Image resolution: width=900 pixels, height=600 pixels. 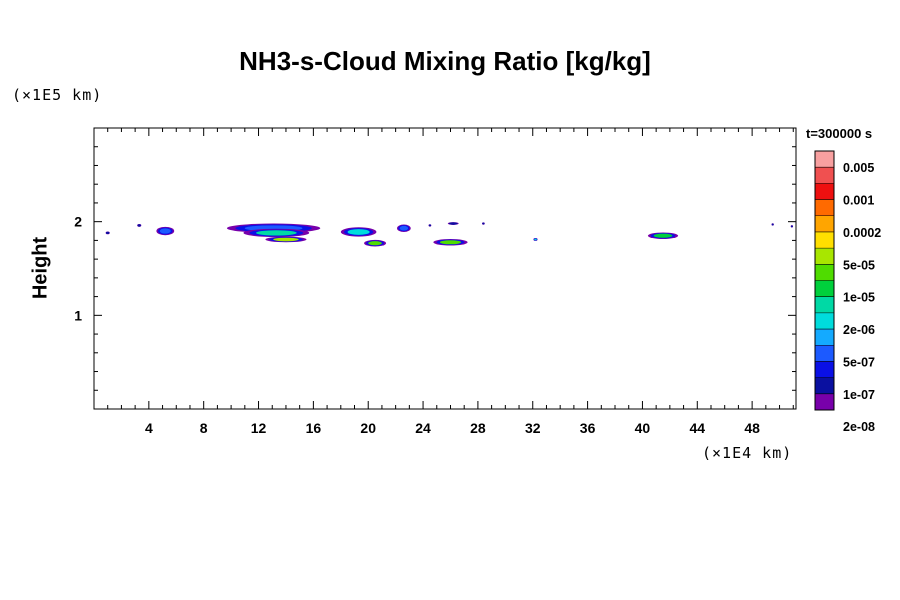 What do you see at coordinates (423, 428) in the screenshot?
I see `x-tick-label: 24` at bounding box center [423, 428].